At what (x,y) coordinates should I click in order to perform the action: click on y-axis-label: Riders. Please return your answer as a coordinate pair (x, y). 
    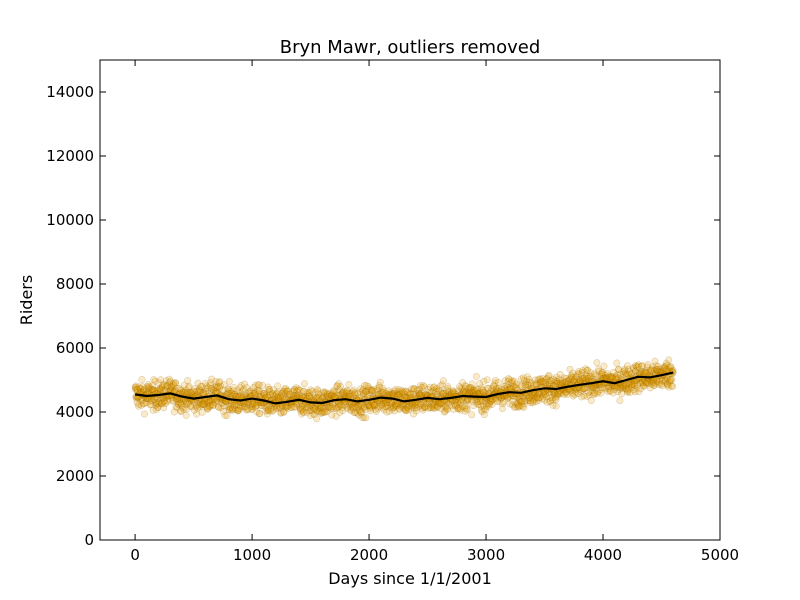
    Looking at the image, I should click on (26, 300).